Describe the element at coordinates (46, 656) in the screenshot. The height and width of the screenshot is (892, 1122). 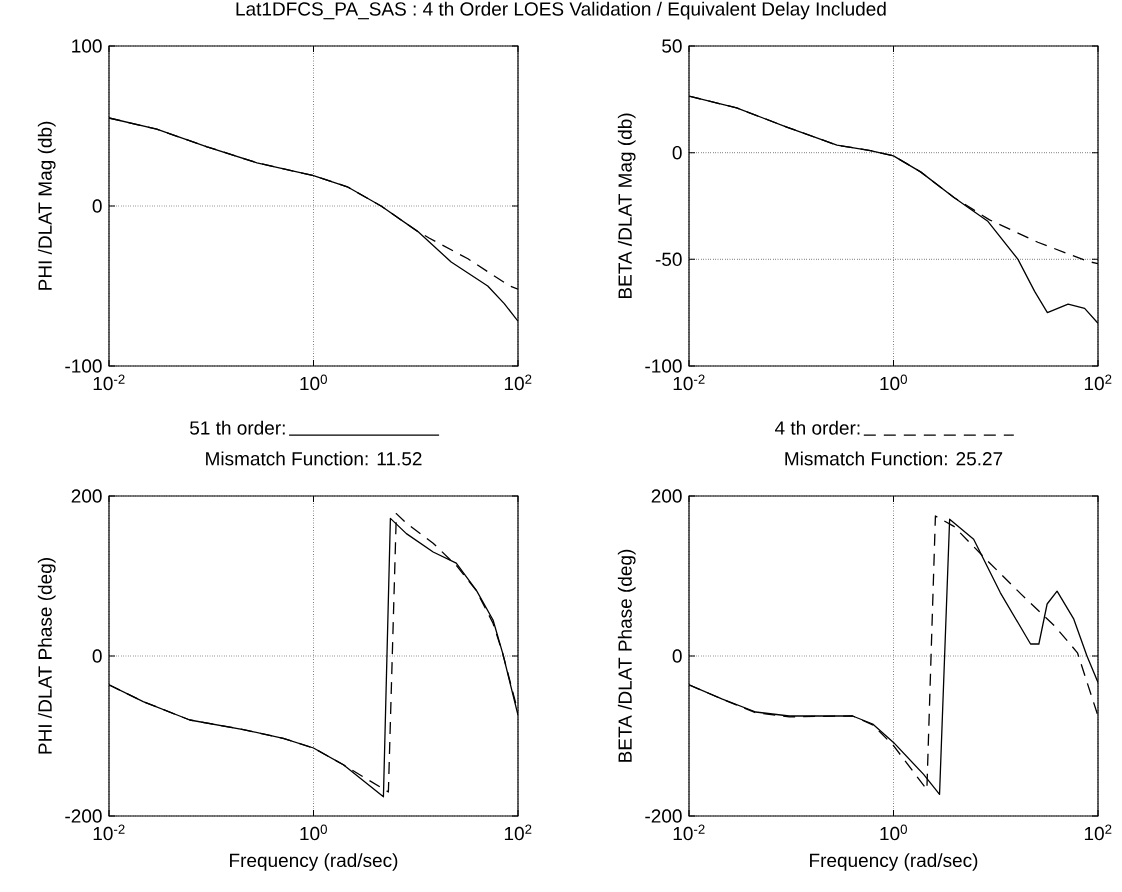
I see `y-axis-title: PHI /DLAT Phase (deg)` at that location.